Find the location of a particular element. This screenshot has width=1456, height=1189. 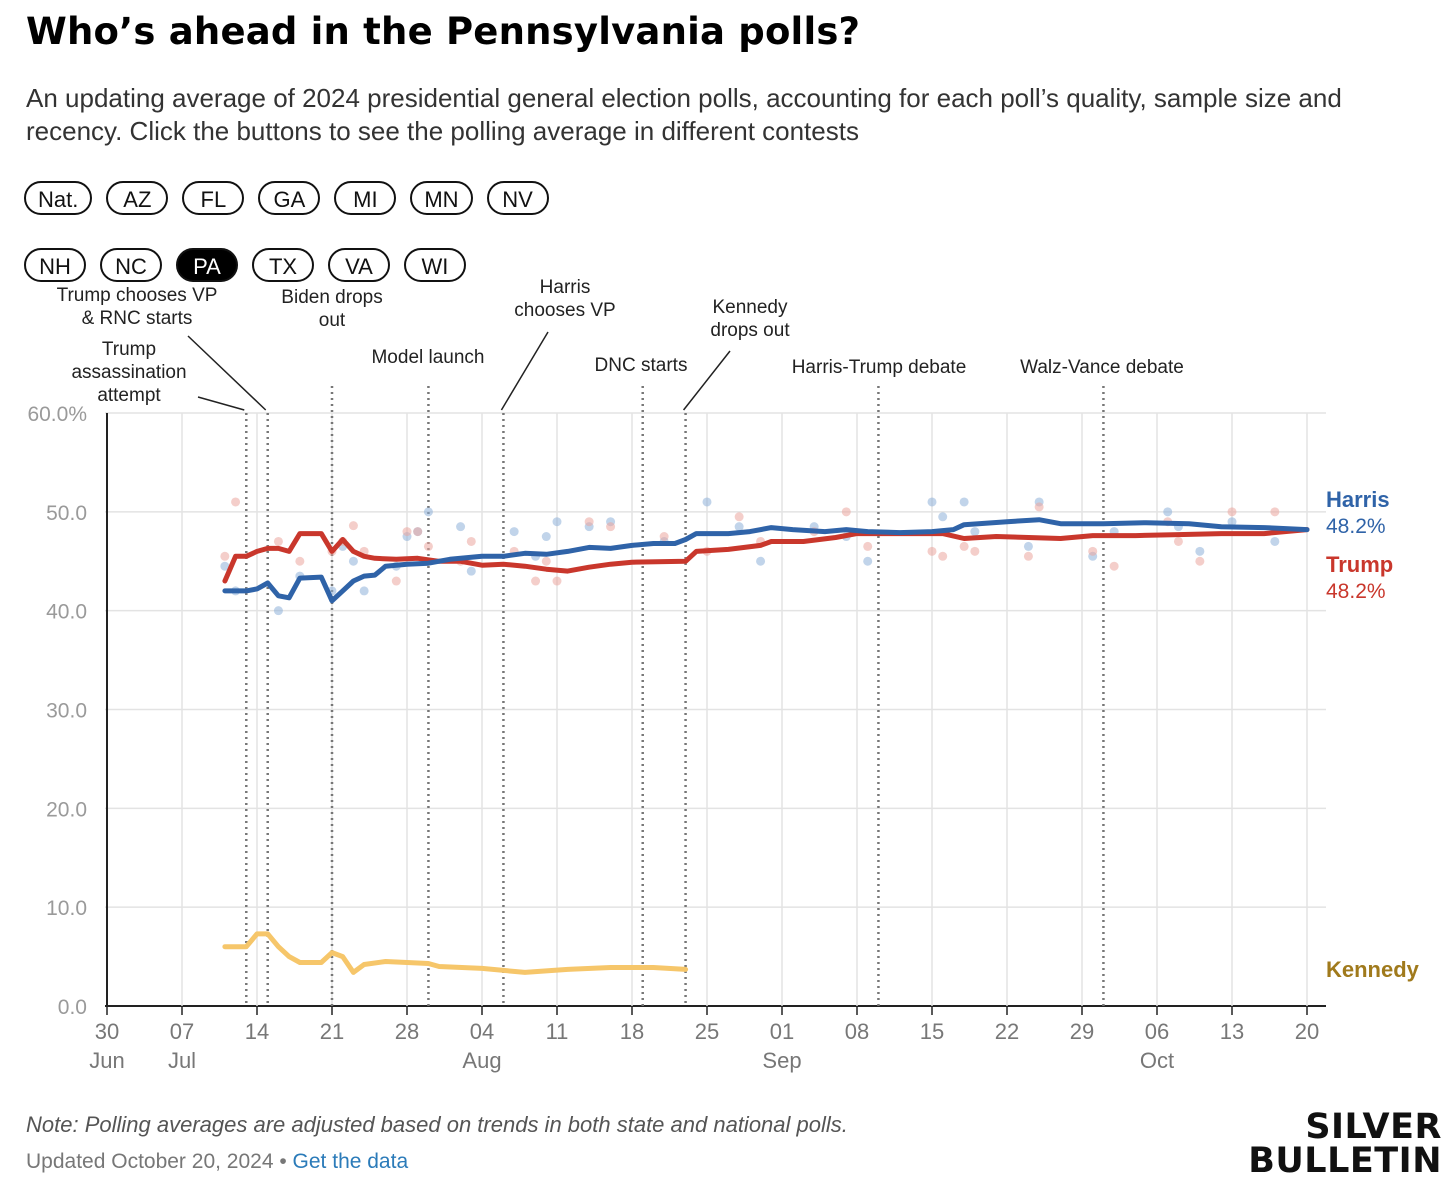

x-tick-label: 22 is located at coordinates (1007, 1031).